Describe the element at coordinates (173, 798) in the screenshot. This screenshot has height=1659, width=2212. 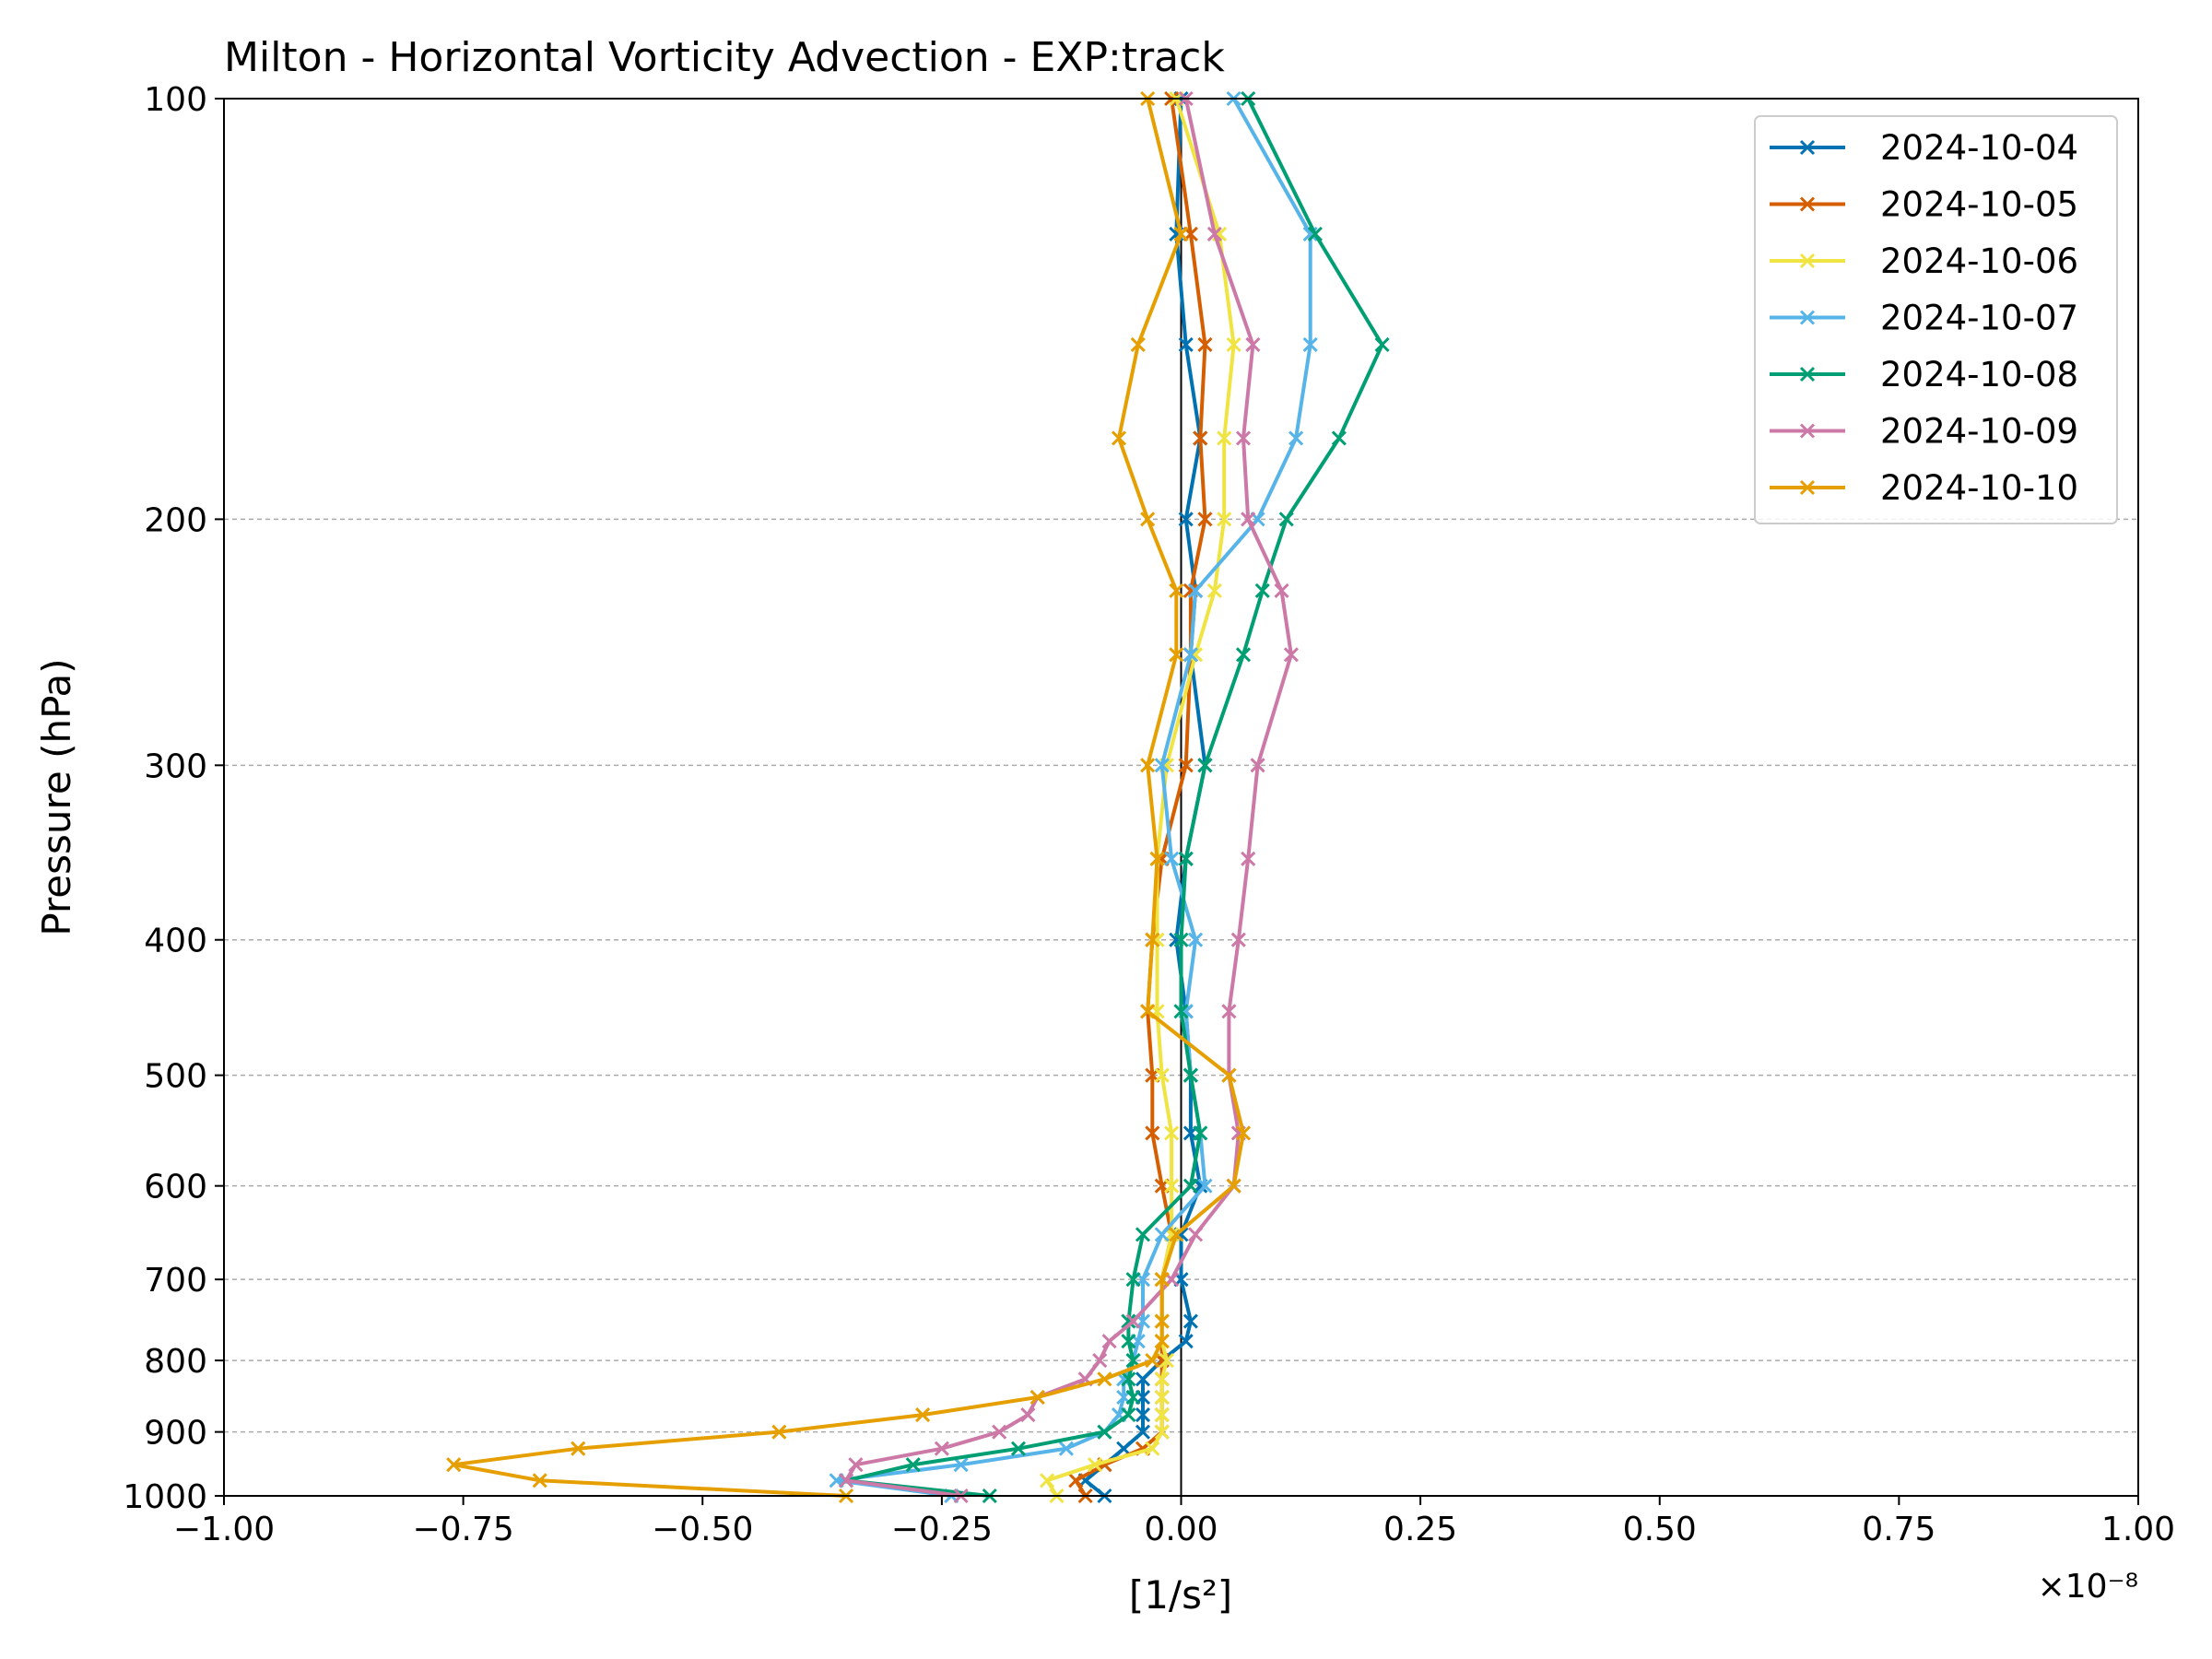
I see `y-axis-ticks: 100 200 300 400 500 600 700 800 900 1000` at that location.